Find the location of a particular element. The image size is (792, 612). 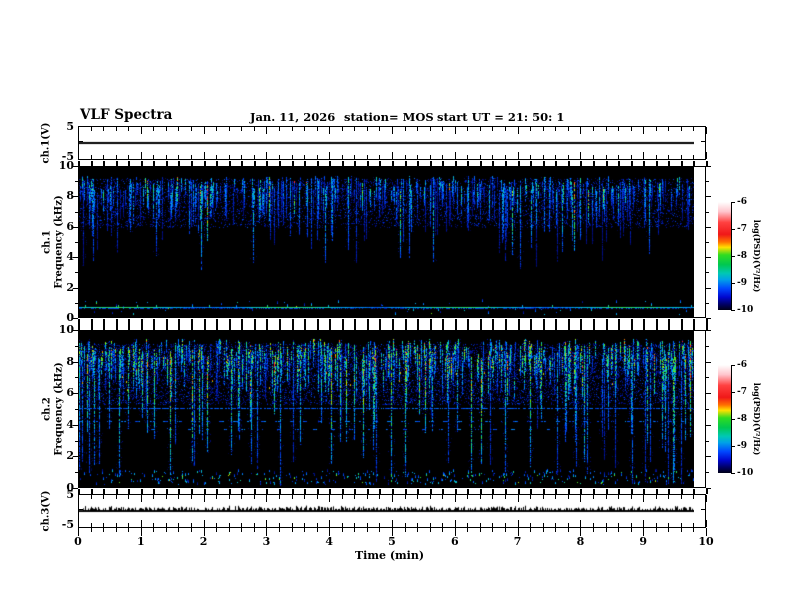

colorbar1-label: log(PSD)(V²/Hz) is located at coordinates (757, 256).